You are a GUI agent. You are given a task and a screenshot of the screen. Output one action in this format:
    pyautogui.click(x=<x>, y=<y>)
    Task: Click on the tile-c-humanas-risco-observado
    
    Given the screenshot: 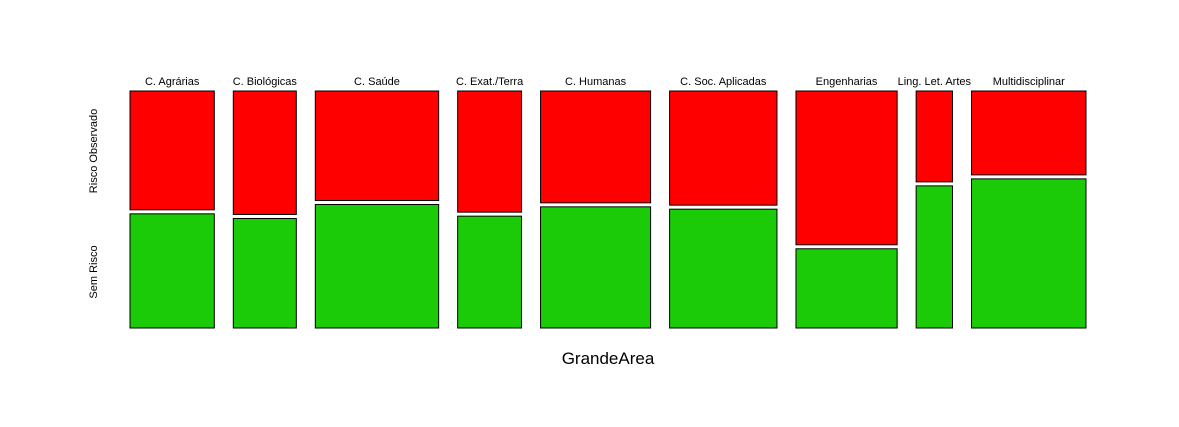 What is the action you would take?
    pyautogui.click(x=596, y=147)
    